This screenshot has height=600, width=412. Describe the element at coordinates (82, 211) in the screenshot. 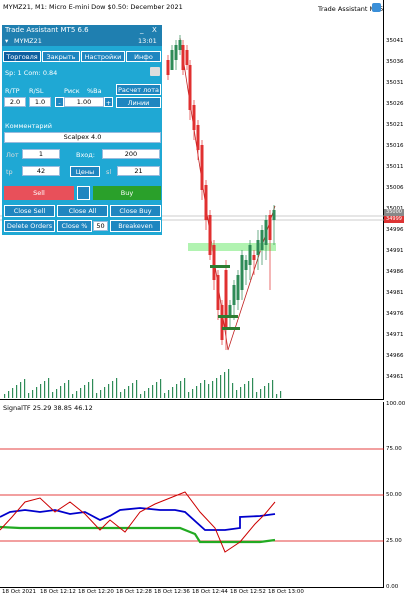

I see `close-all-button: Close All` at that location.